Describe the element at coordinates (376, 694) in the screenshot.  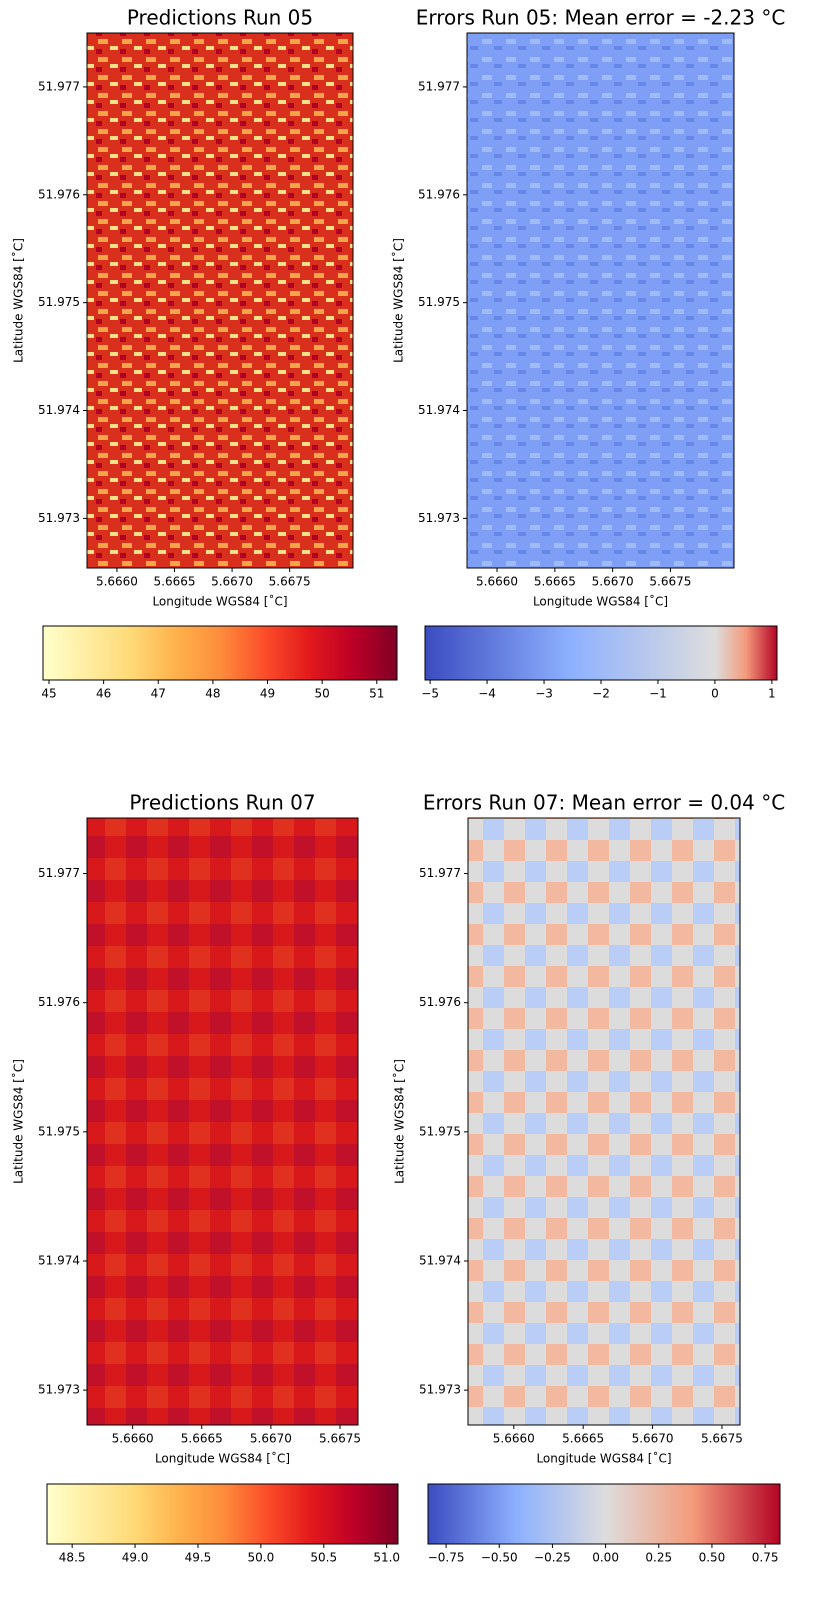
I see `colorbar-tick-label: 51` at that location.